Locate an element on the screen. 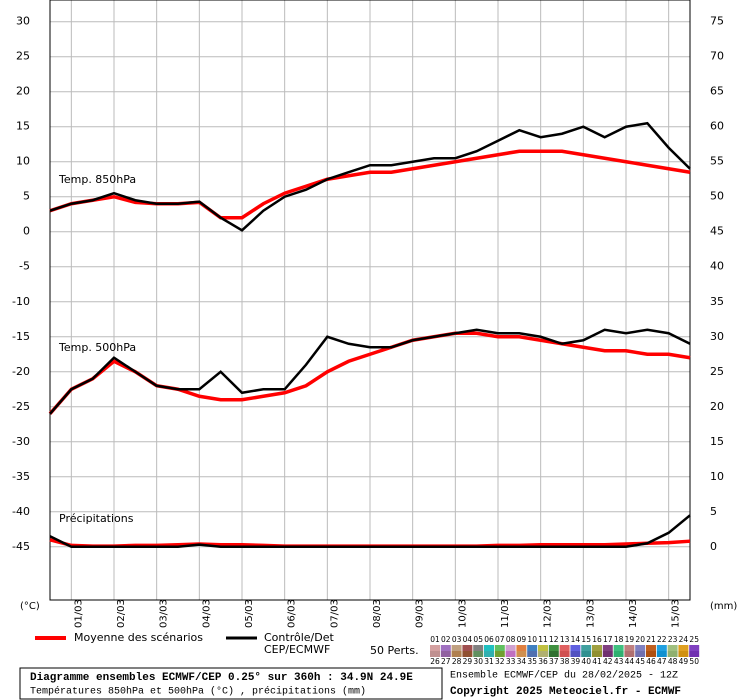  member-label: 26 is located at coordinates (435, 661).